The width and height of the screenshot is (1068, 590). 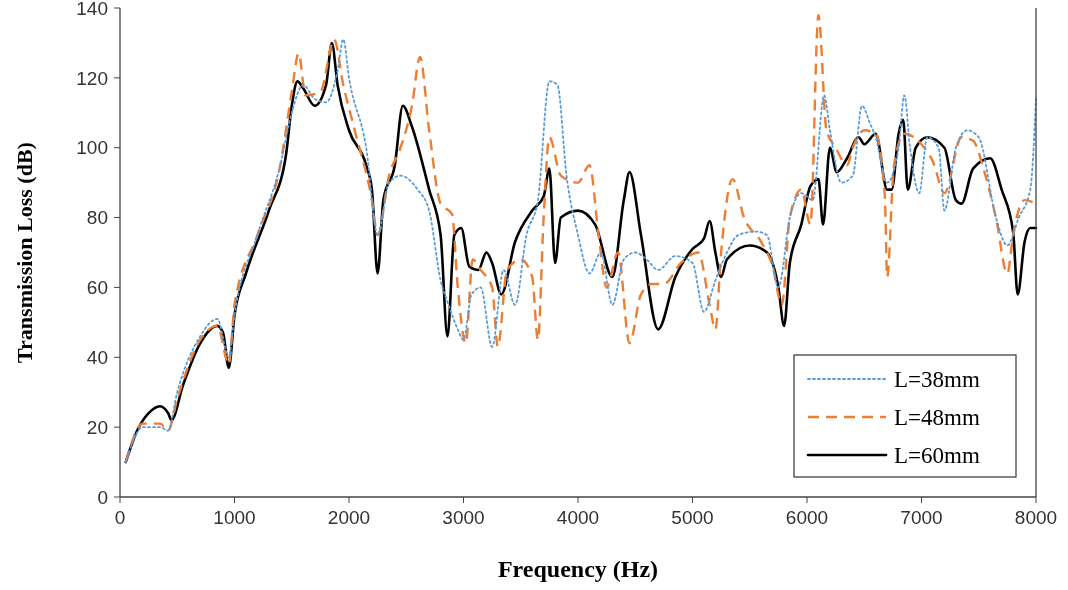 What do you see at coordinates (463, 517) in the screenshot?
I see `x-tick-label: 3000` at bounding box center [463, 517].